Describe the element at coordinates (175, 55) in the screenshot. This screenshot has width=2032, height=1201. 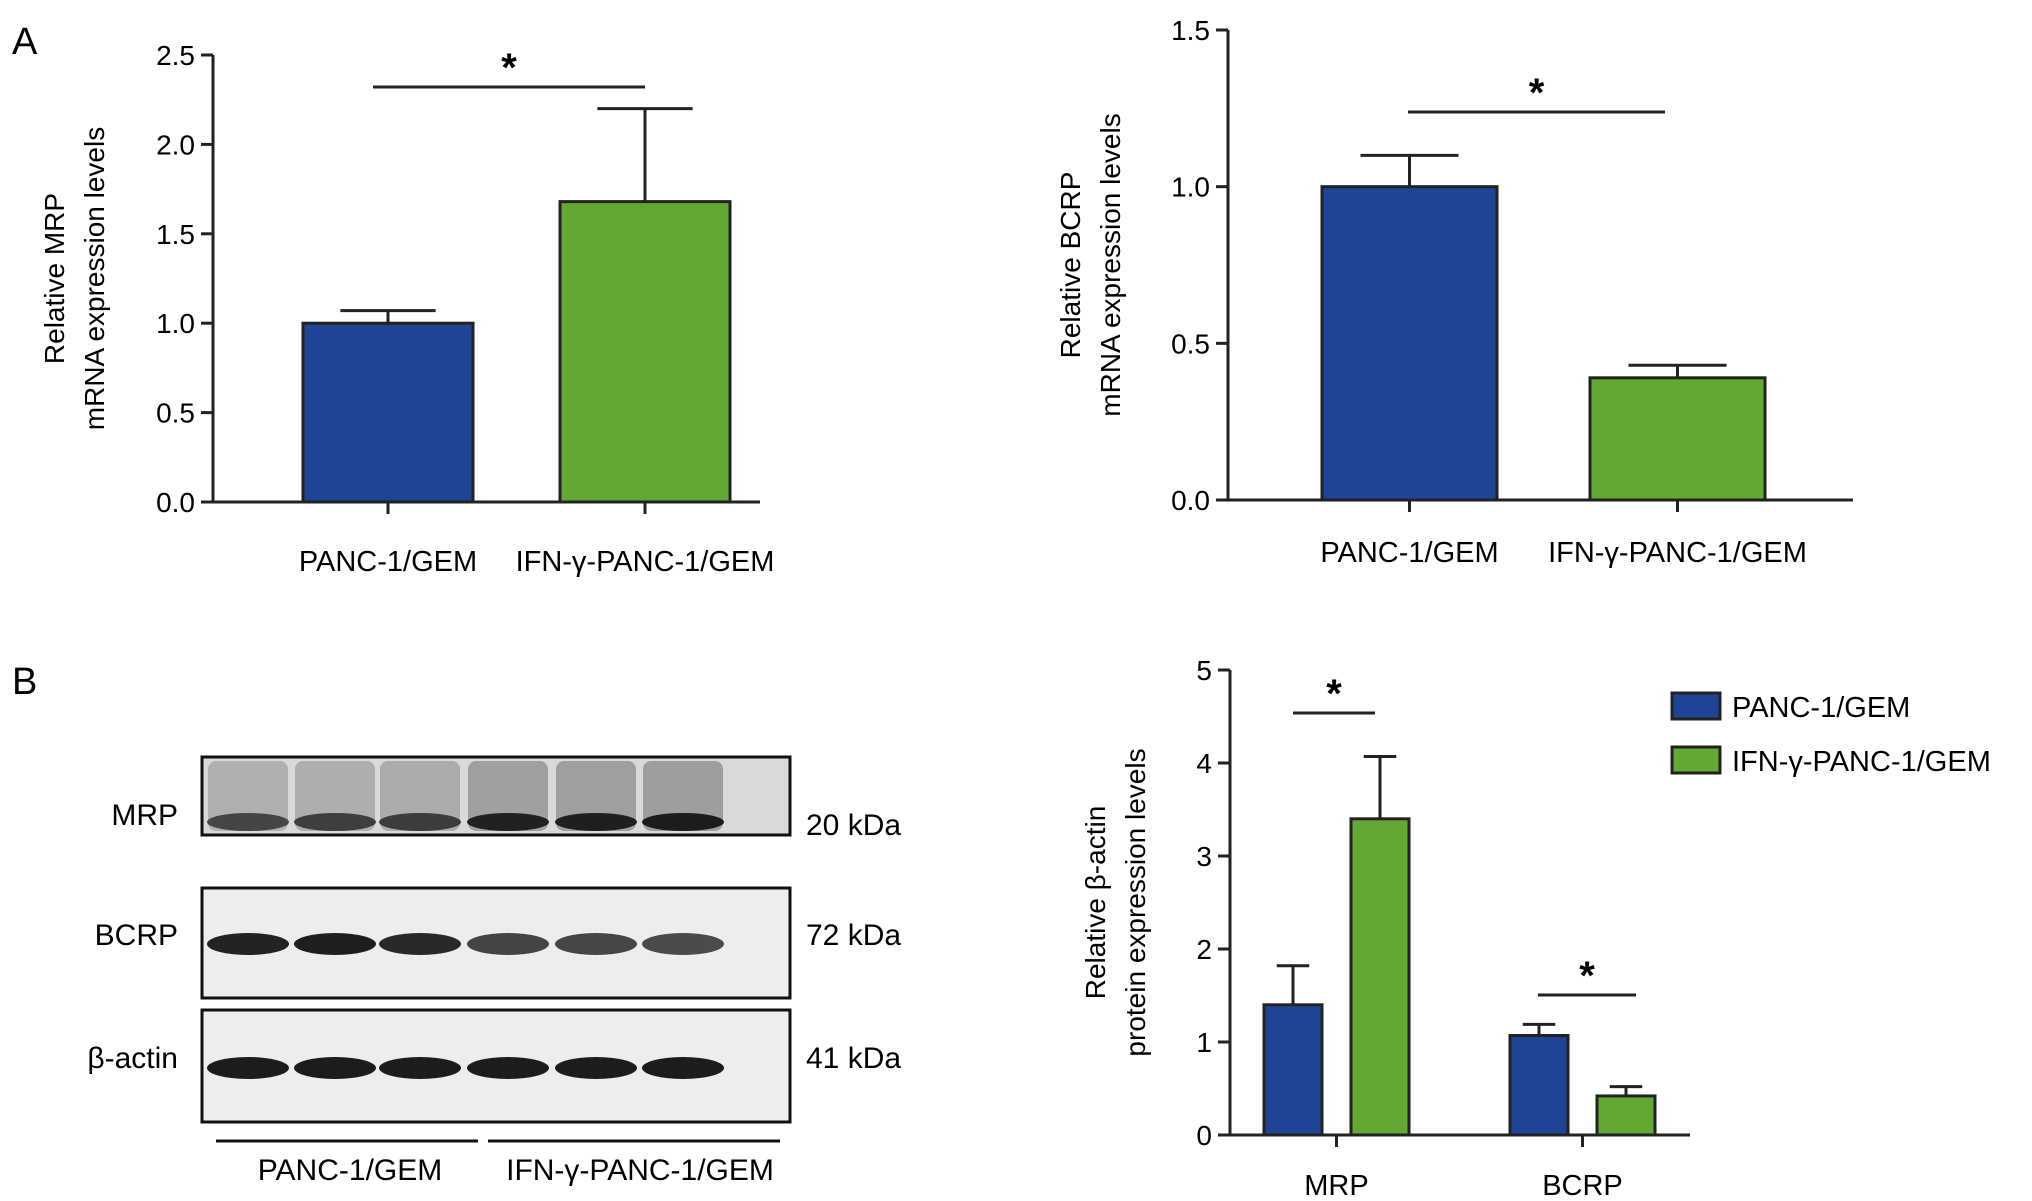
I see `y-tick-label: 2.5` at that location.